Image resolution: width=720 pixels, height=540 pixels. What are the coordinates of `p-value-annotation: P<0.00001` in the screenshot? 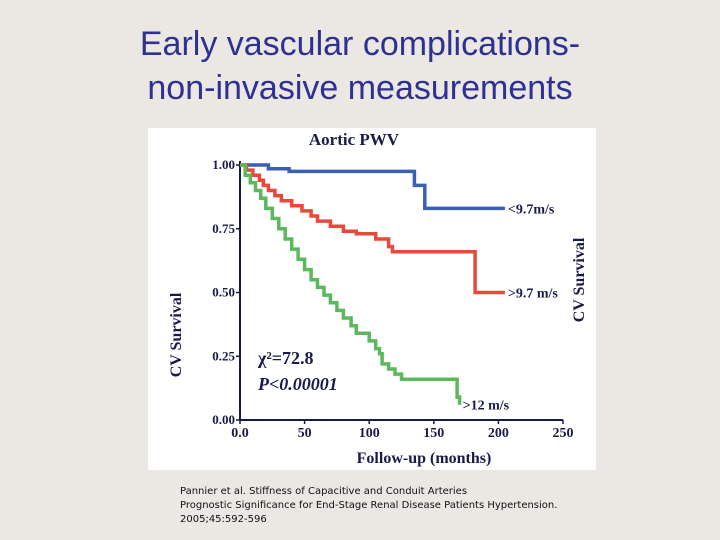 It's located at (297, 384).